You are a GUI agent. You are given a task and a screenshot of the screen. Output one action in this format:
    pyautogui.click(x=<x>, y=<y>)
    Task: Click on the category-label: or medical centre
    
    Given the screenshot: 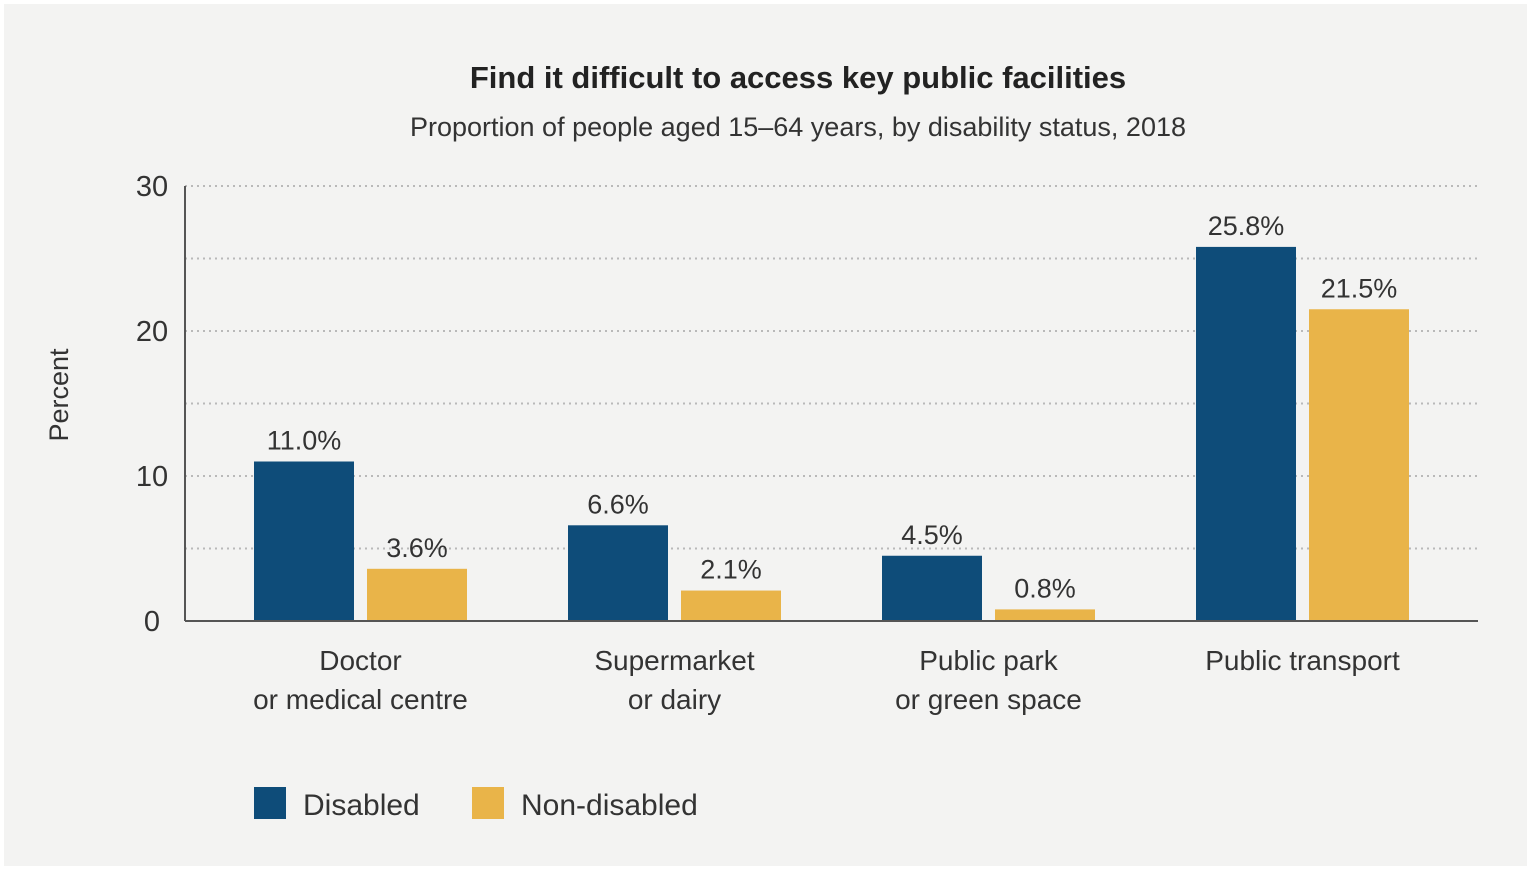 What is the action you would take?
    pyautogui.click(x=360, y=699)
    